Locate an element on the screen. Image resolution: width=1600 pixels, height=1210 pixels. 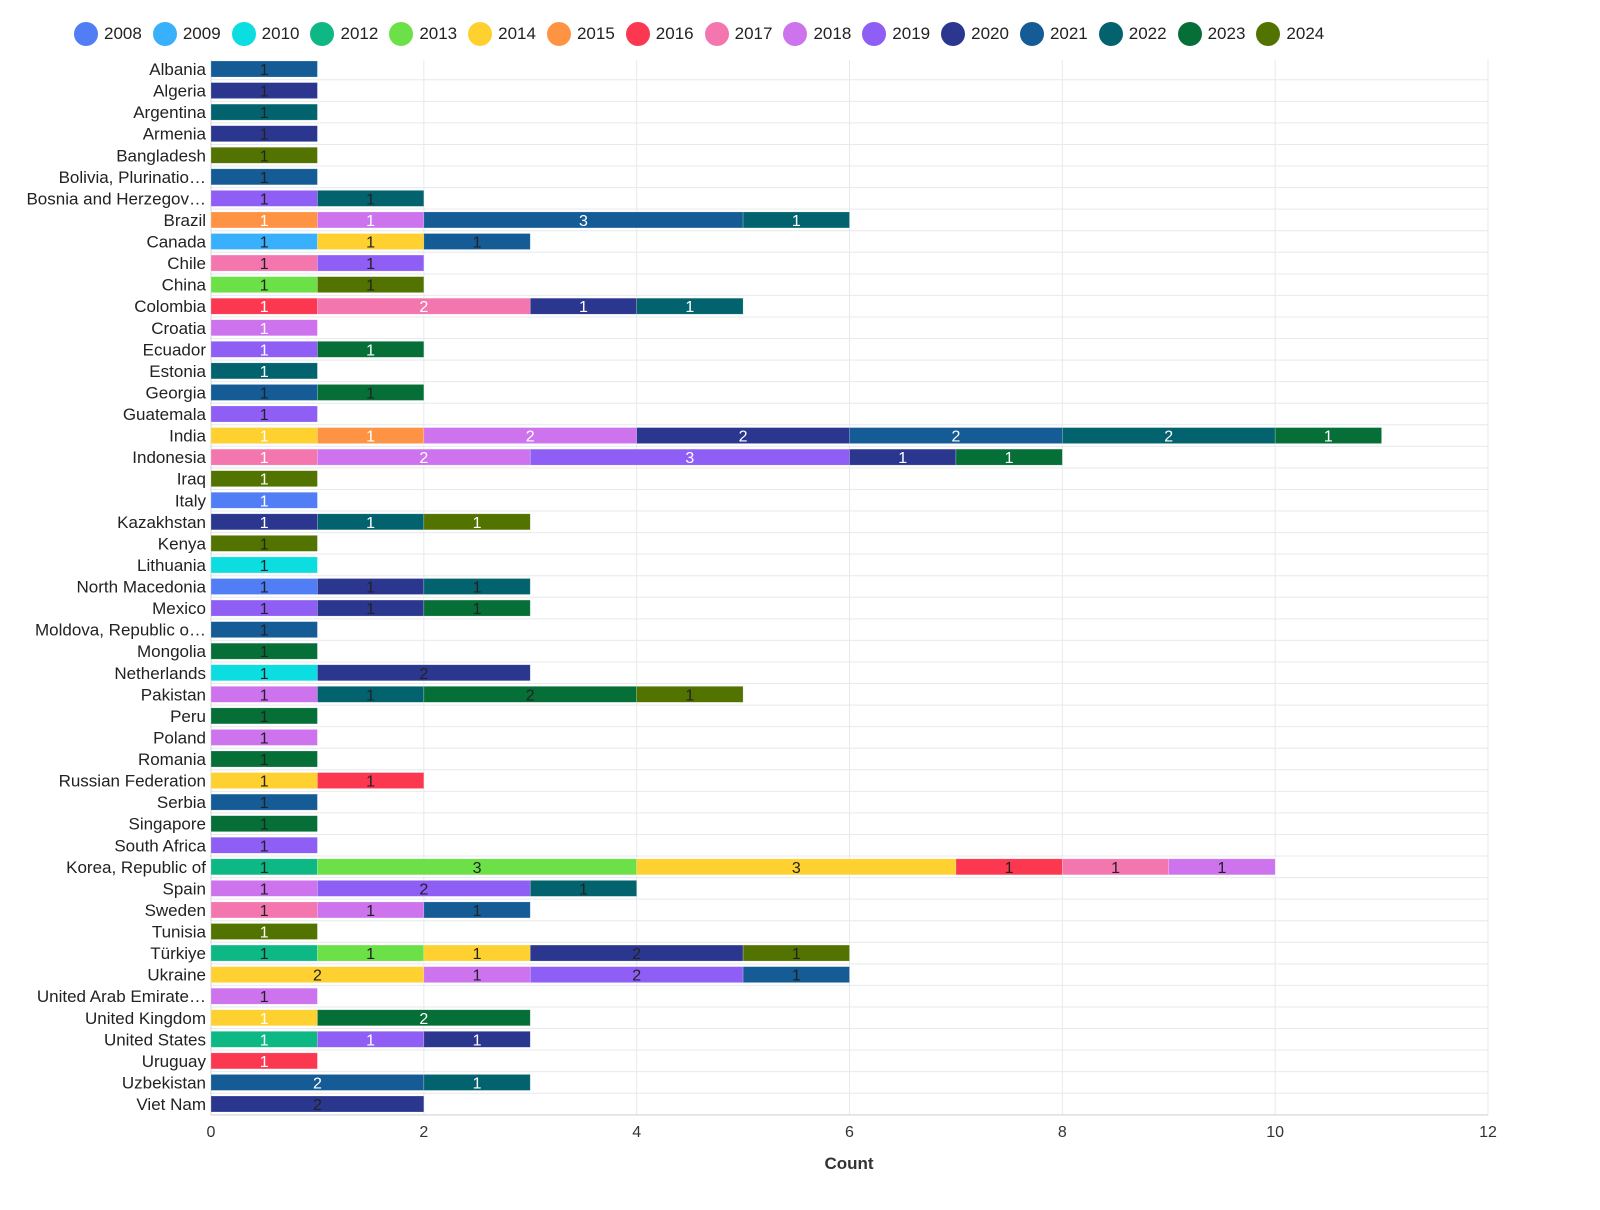
legend-item-2016: 2016 is located at coordinates (659, 34).